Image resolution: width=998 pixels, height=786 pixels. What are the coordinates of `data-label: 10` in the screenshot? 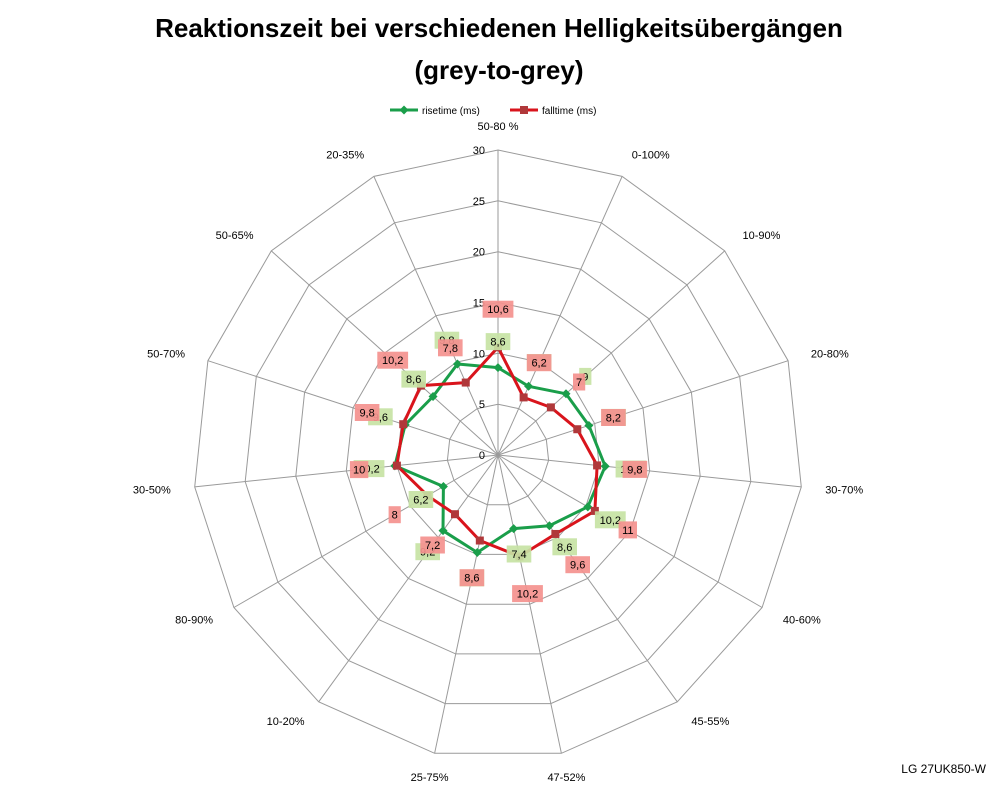 It's located at (359, 470).